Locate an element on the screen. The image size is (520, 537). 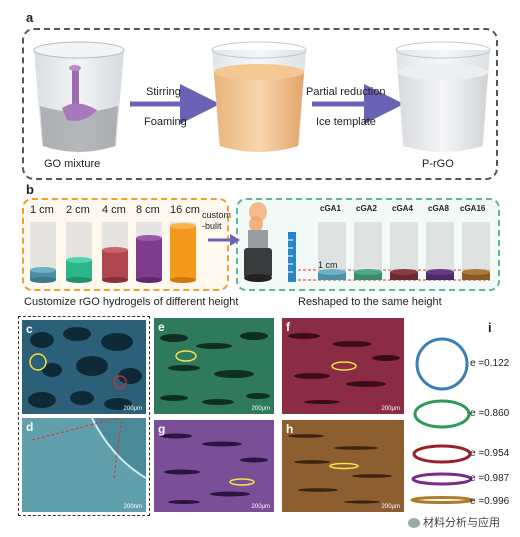
sem-c-texture is located at coordinates (85, 368).